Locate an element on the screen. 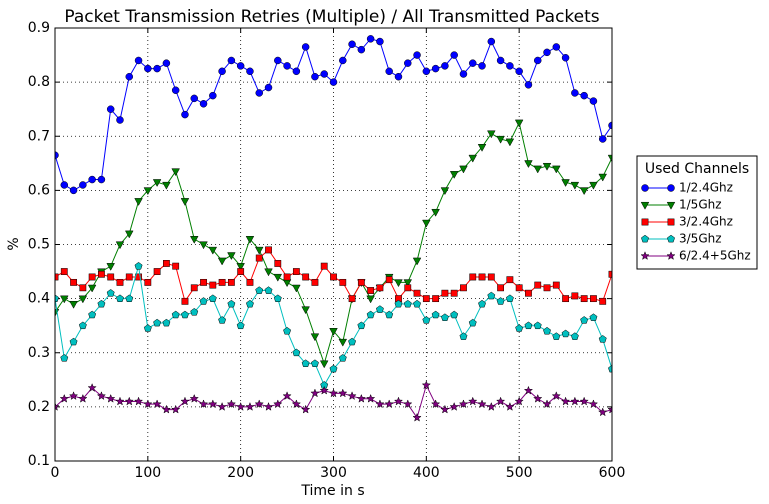 Image resolution: width=769 pixels, height=504 pixels. y-tick-label: 0.2 is located at coordinates (39, 407).